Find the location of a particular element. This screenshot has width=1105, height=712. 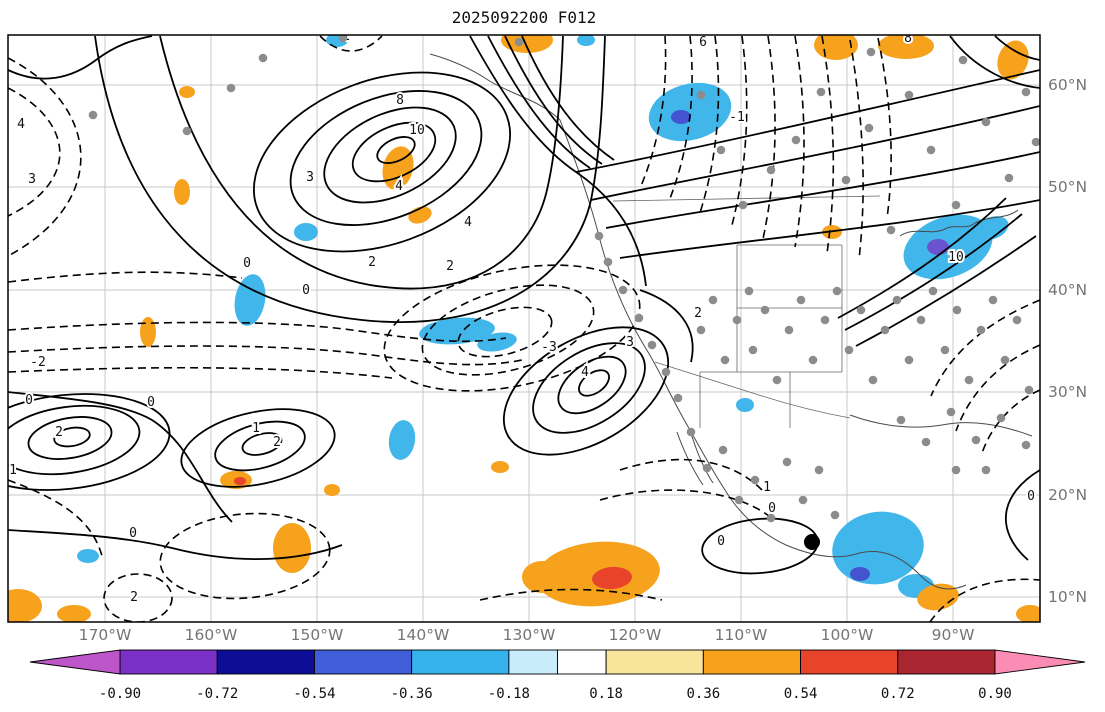

x-tick-label: 90°W is located at coordinates (953, 635).